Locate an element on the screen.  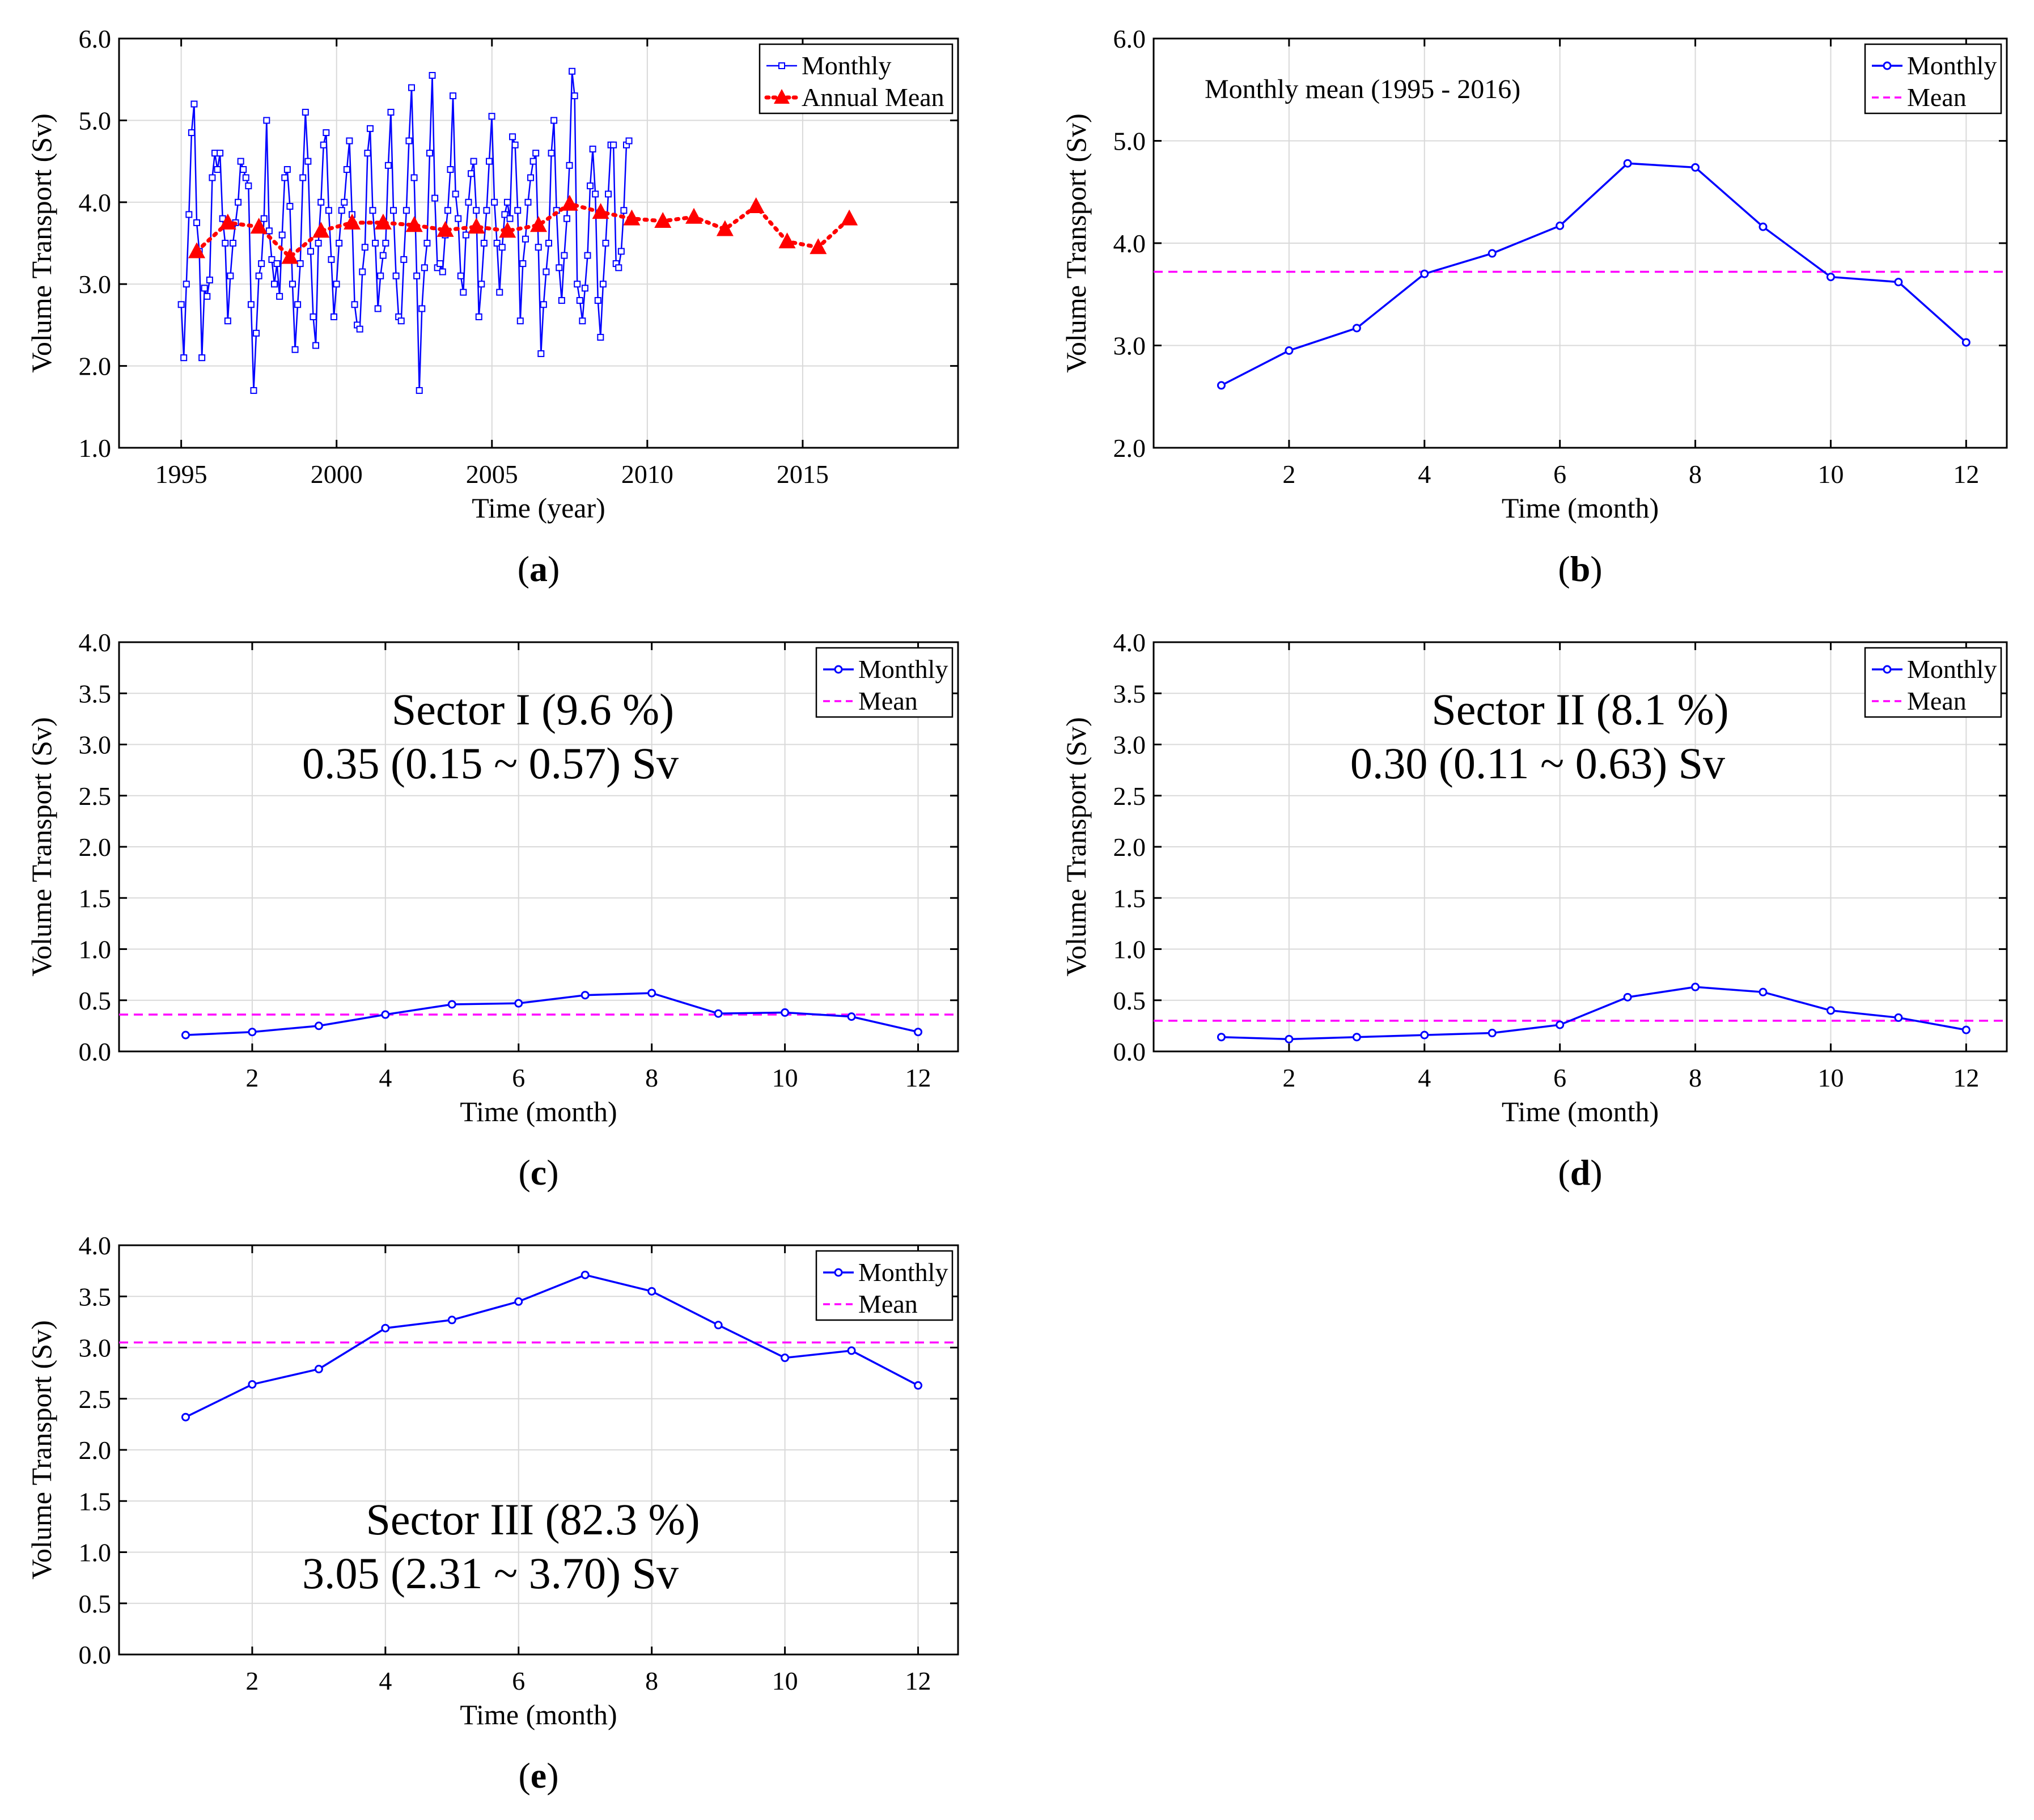
y-tick-label: 1.5 is located at coordinates (1129, 898).